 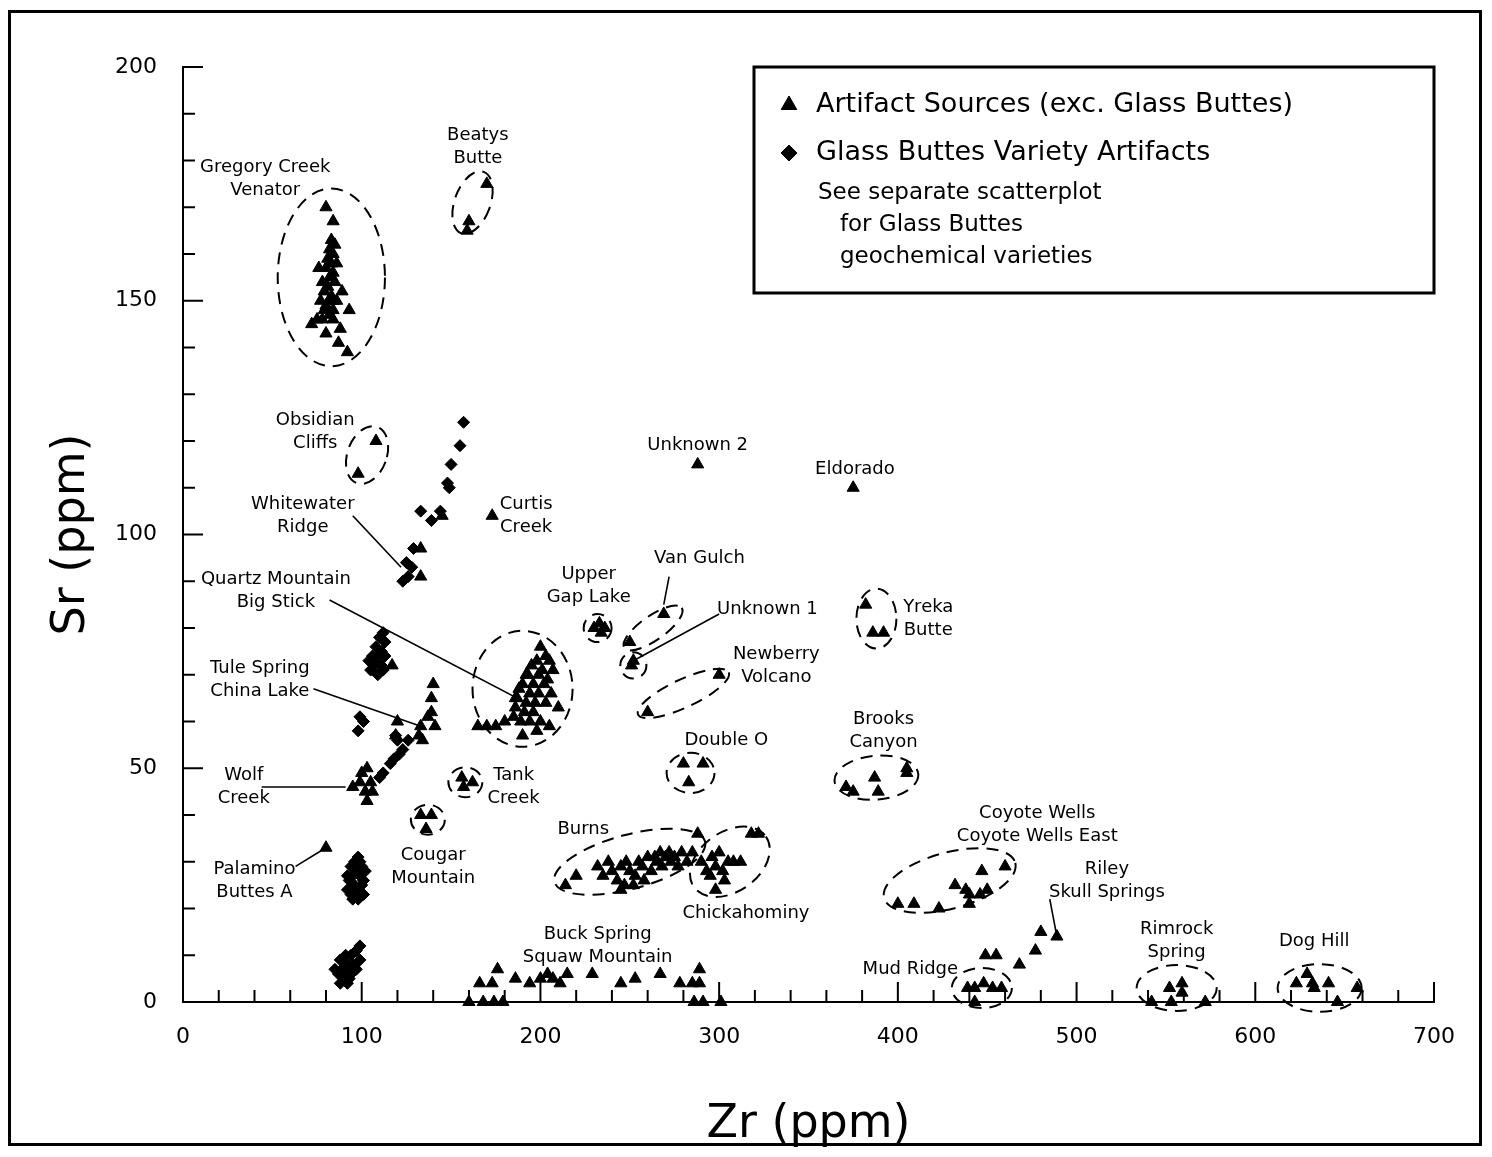 I want to click on annotation: Dog Hill, so click(x=1314, y=939).